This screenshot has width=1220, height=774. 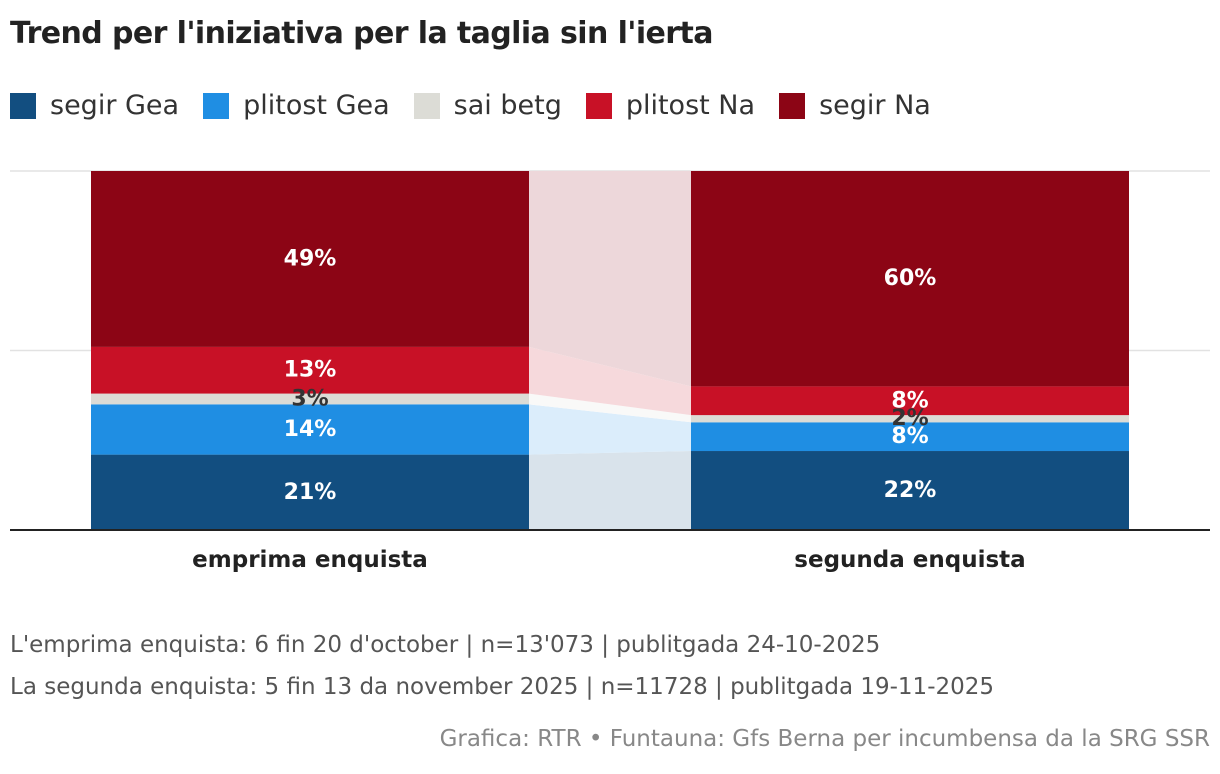 I want to click on data-label: 14%, so click(x=310, y=429).